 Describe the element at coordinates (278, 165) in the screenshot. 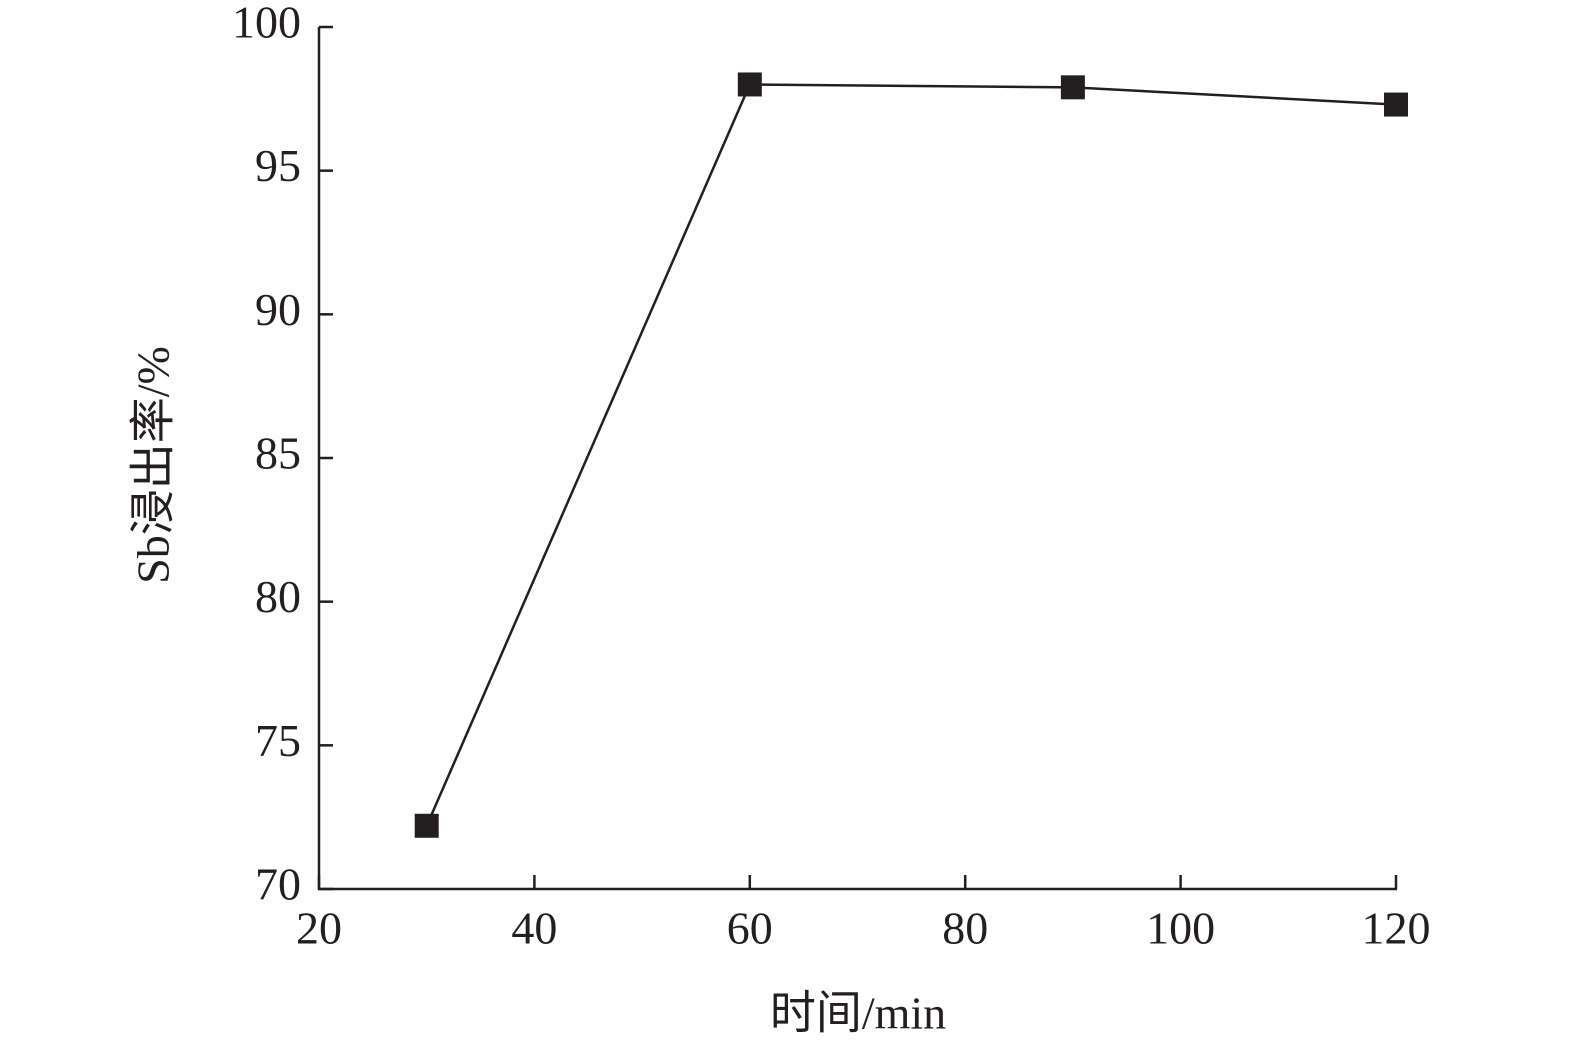

I see `y-tick-label: 95` at that location.